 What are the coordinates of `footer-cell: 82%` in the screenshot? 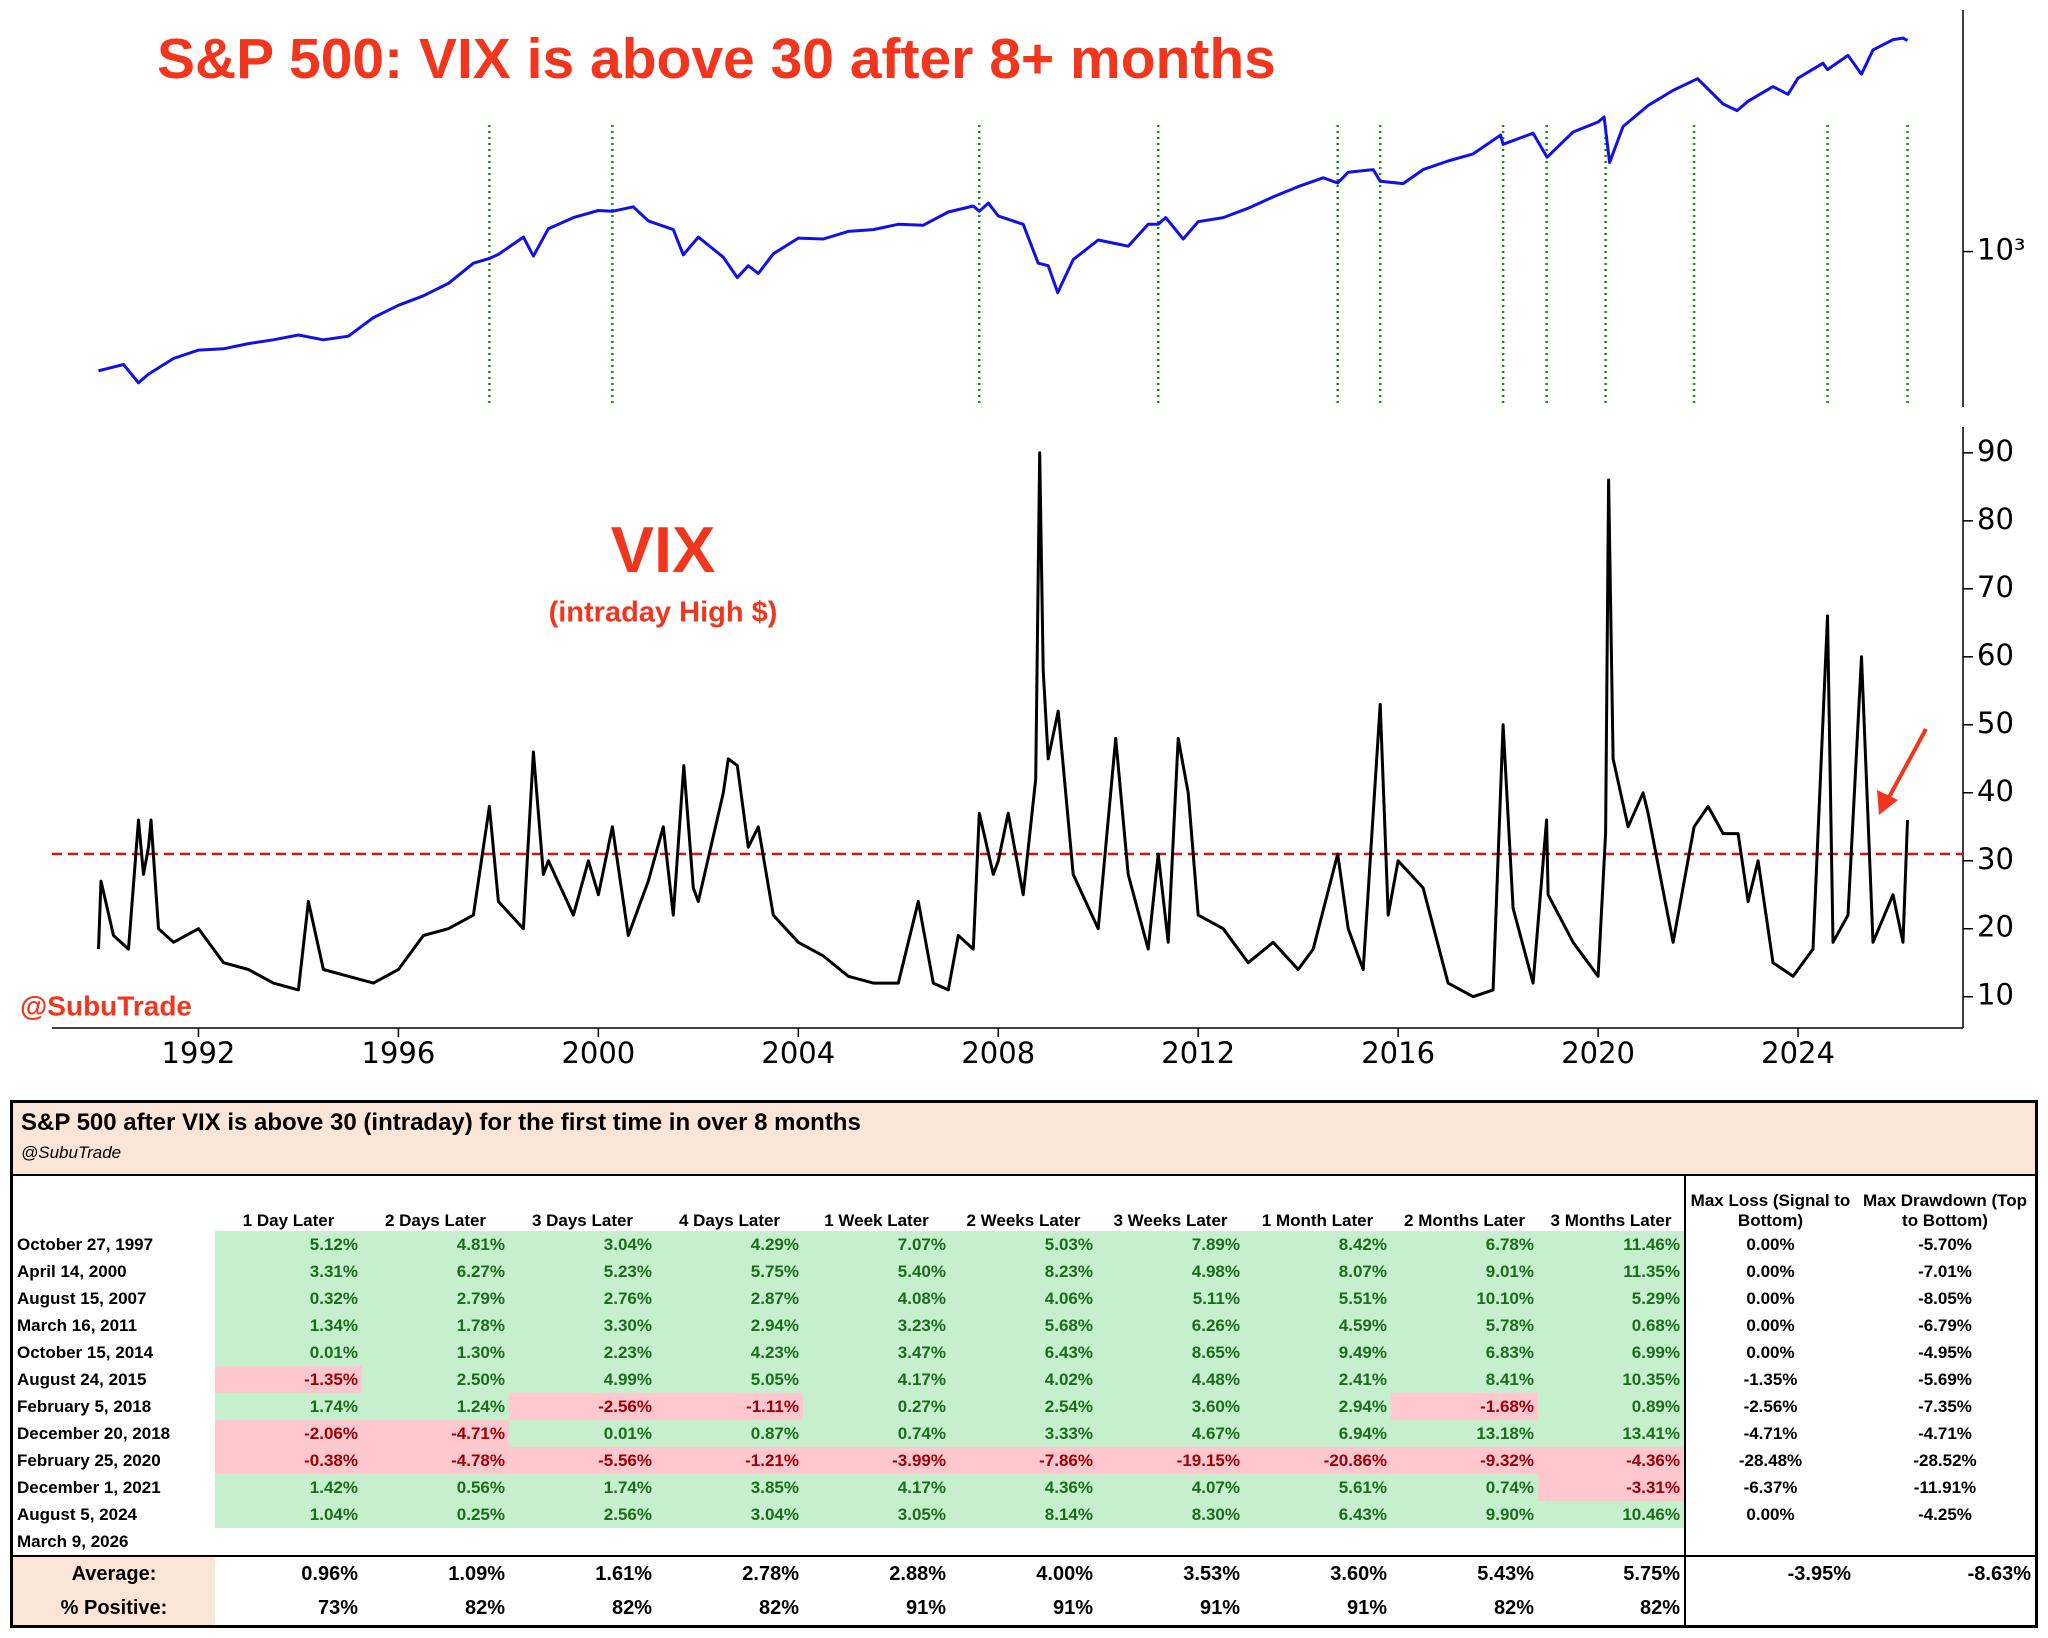 It's located at (1659, 1607).